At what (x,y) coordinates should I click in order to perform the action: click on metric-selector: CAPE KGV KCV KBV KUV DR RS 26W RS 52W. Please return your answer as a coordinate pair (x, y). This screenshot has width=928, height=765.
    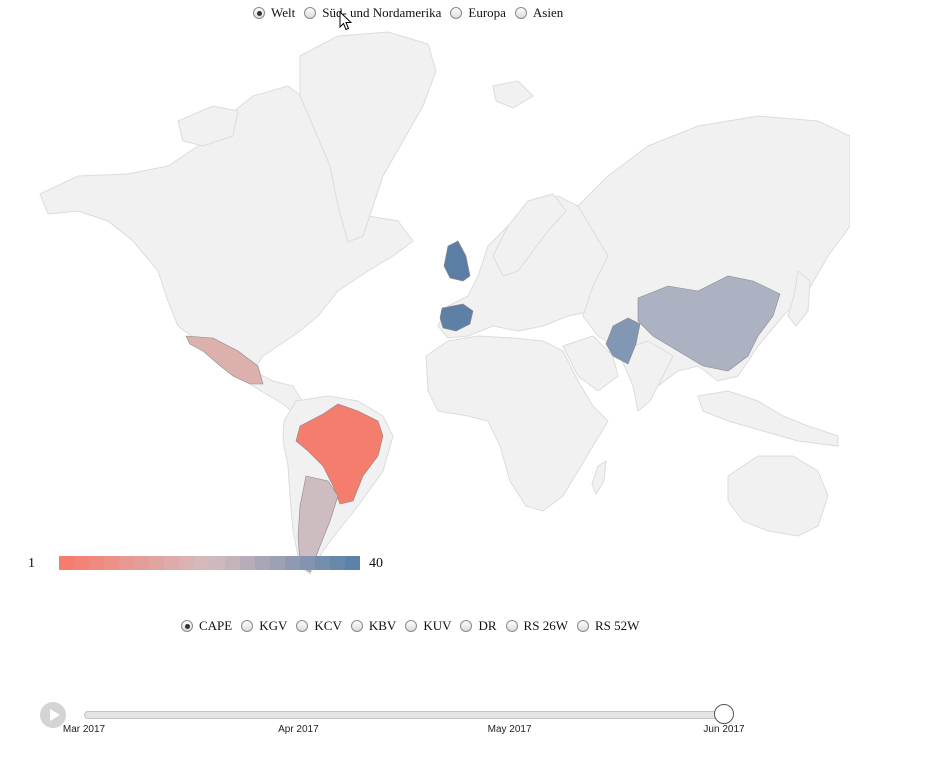
    Looking at the image, I should click on (414, 626).